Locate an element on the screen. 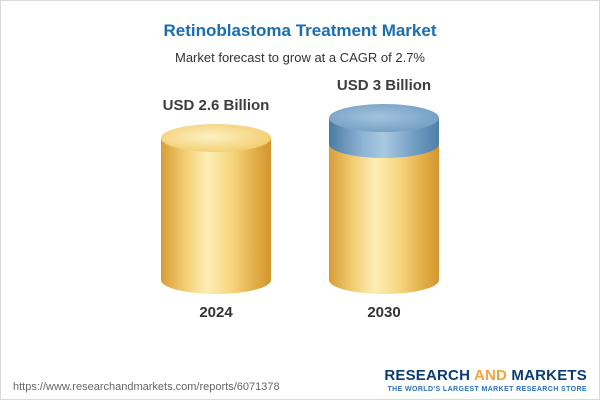  bar-group-2024: USD 2.6 Billion is located at coordinates (216, 209).